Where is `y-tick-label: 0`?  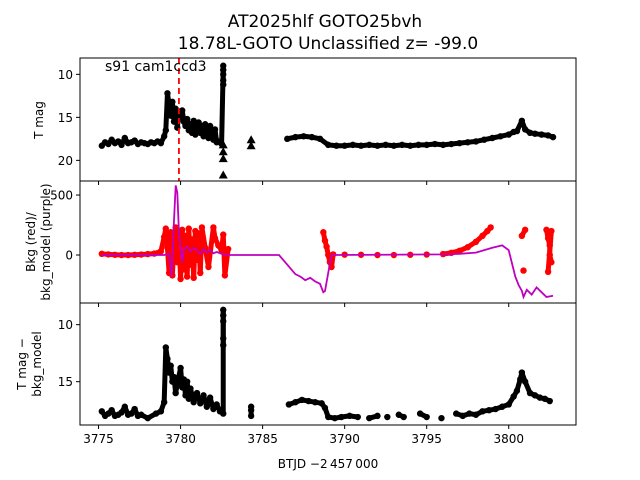
y-tick-label: 0 is located at coordinates (69, 256).